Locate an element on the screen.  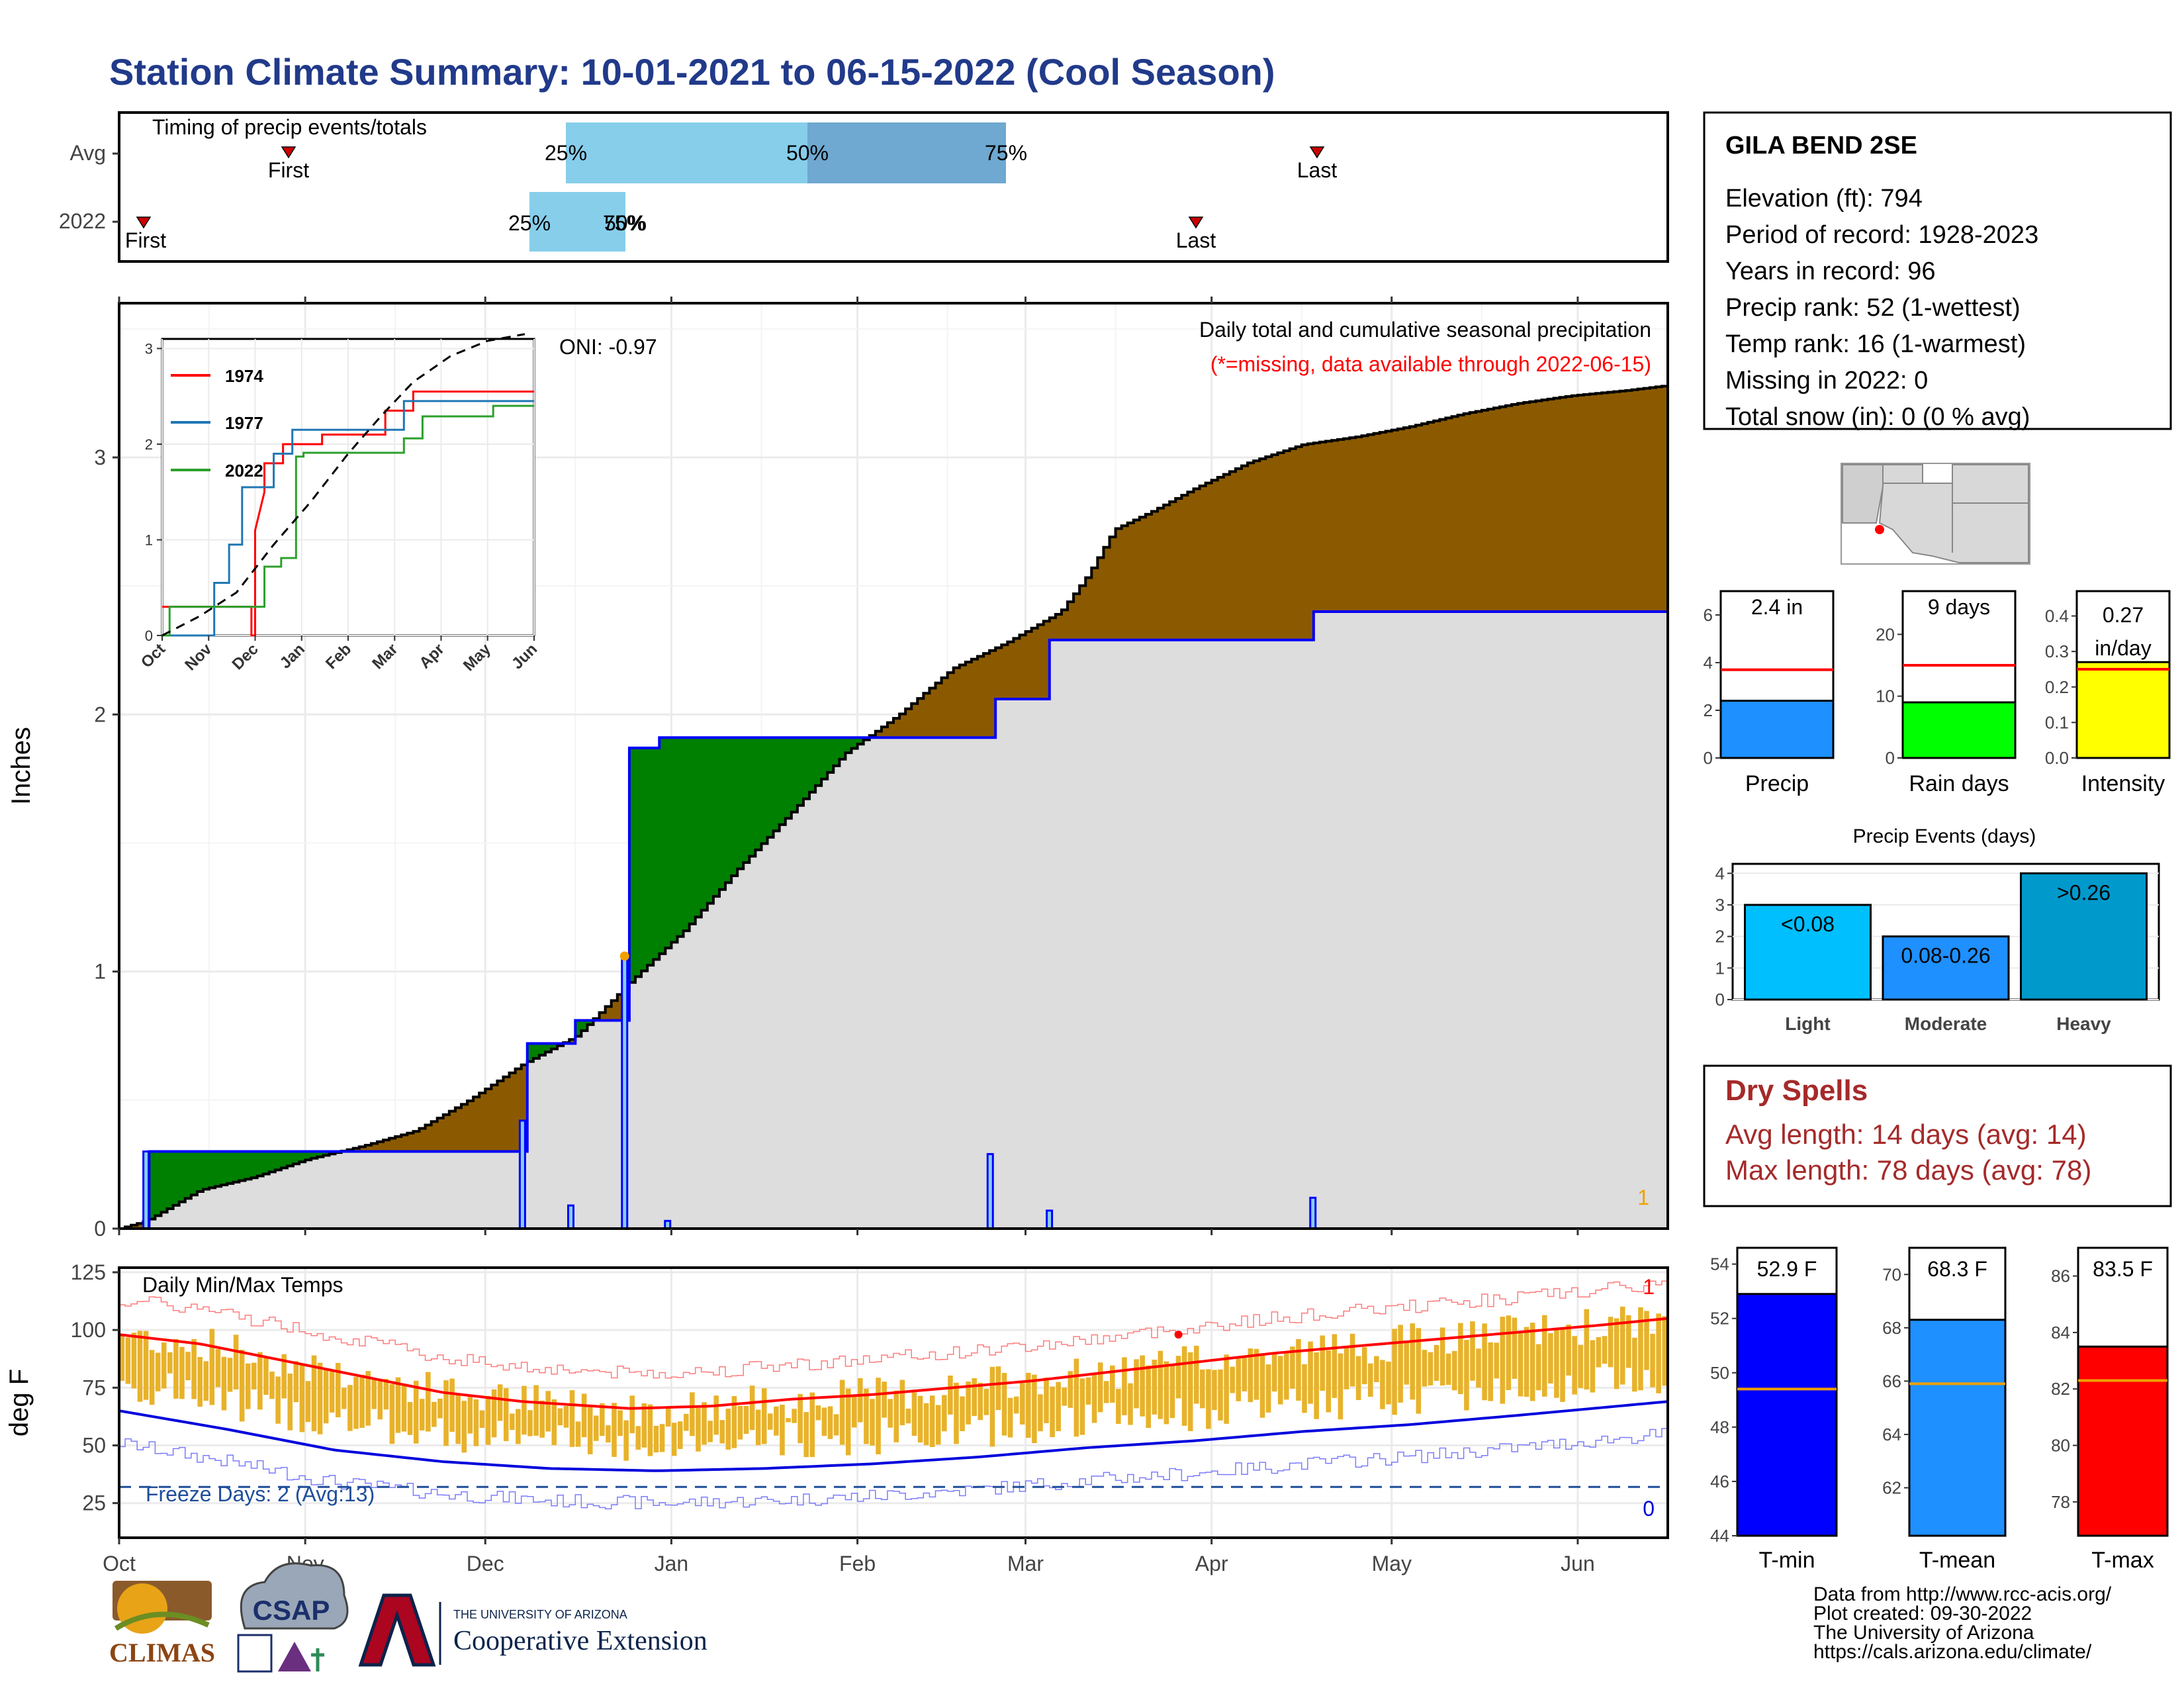
precip-daily-bars is located at coordinates (729, 1092).